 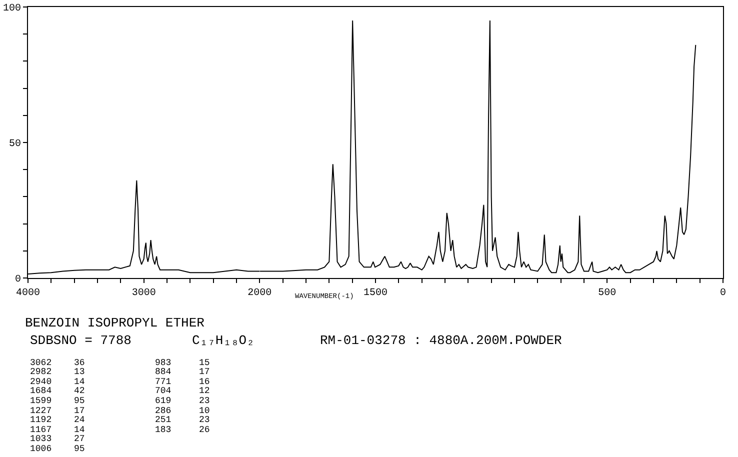 I want to click on text: 983 15, so click(x=182, y=363).